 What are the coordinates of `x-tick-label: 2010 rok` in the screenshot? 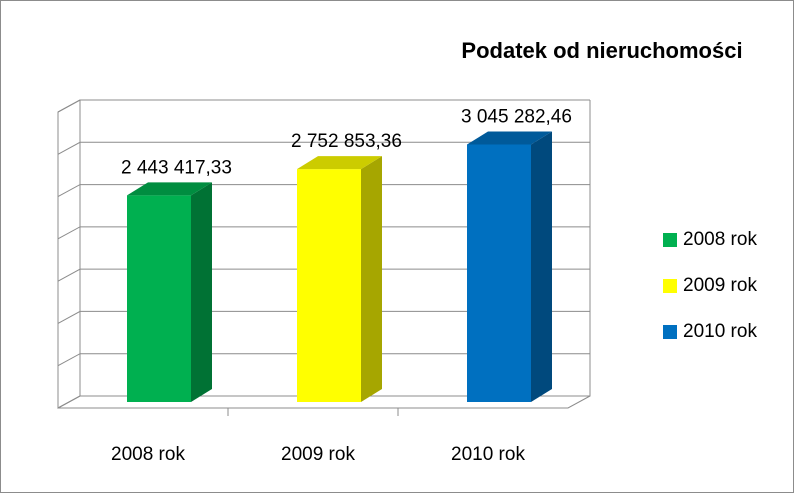 It's located at (488, 454).